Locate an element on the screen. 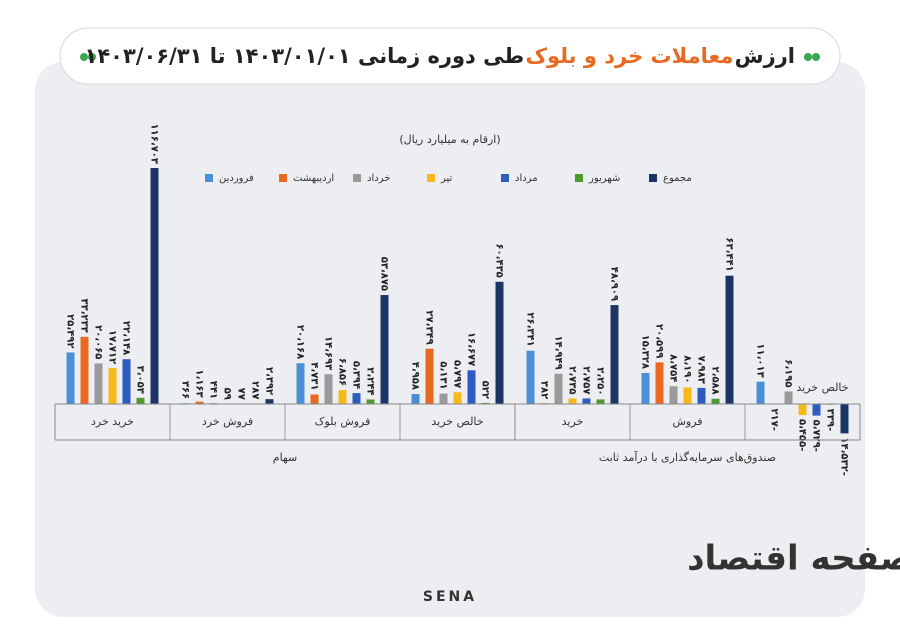 The image size is (900, 629). value-label: ۲۵،۴۹۲ is located at coordinates (70, 331).